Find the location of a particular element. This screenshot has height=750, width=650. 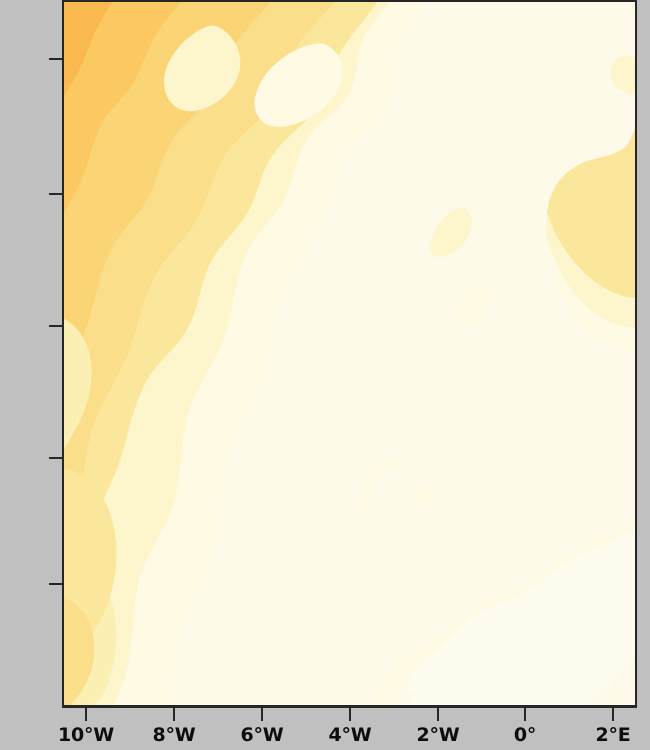

xtick-label-6w: 6°W is located at coordinates (262, 735).